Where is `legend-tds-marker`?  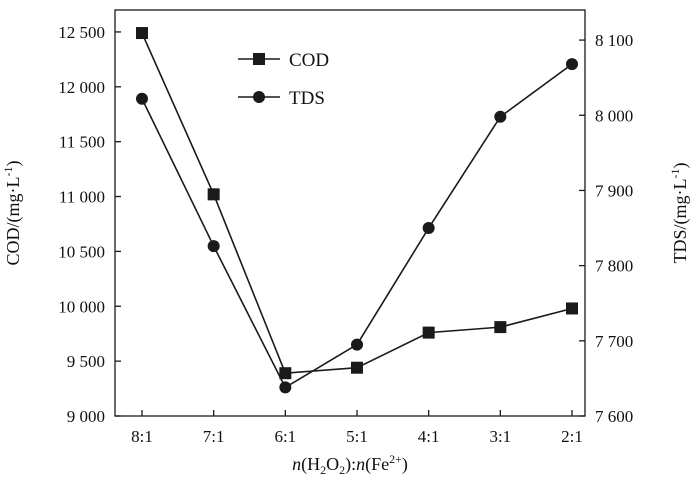
legend-tds-marker is located at coordinates (259, 97).